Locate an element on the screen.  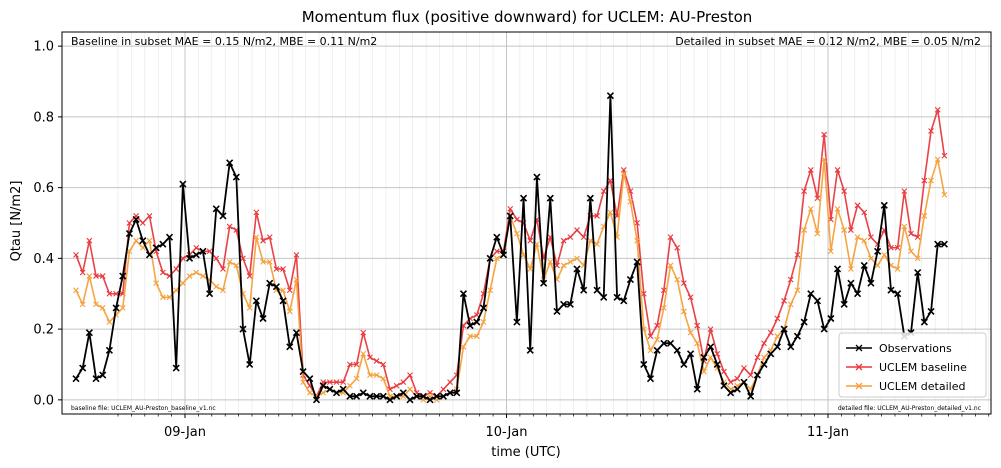
y-tick-label: 0.2 is located at coordinates (43, 330).